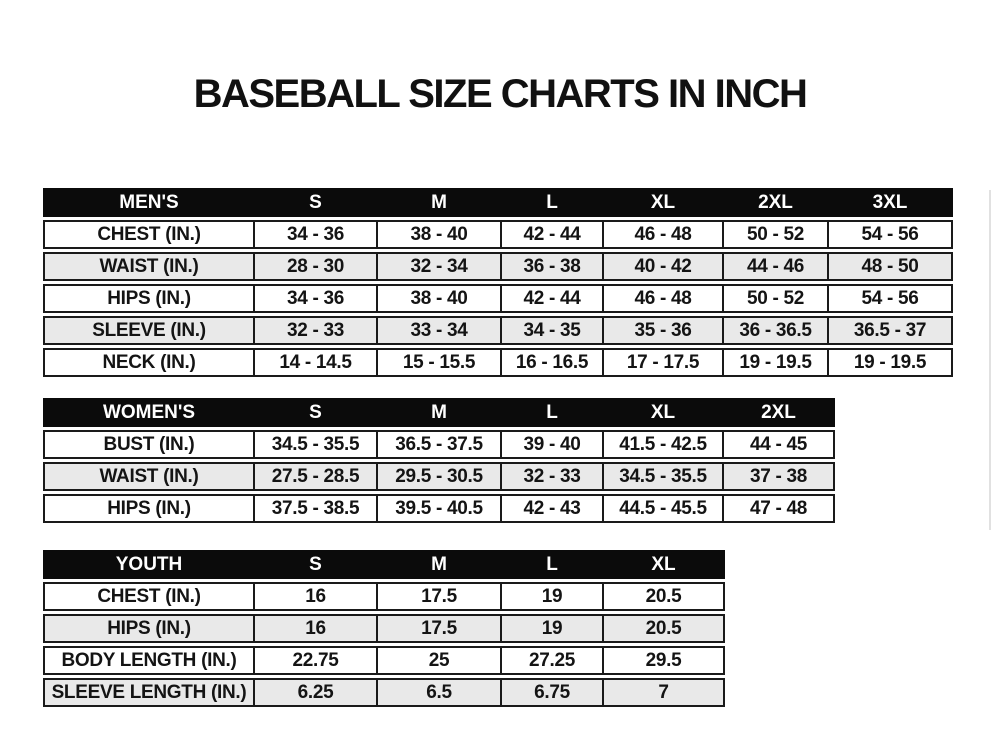  What do you see at coordinates (664, 266) in the screenshot?
I see `value-cell: 40 - 42` at bounding box center [664, 266].